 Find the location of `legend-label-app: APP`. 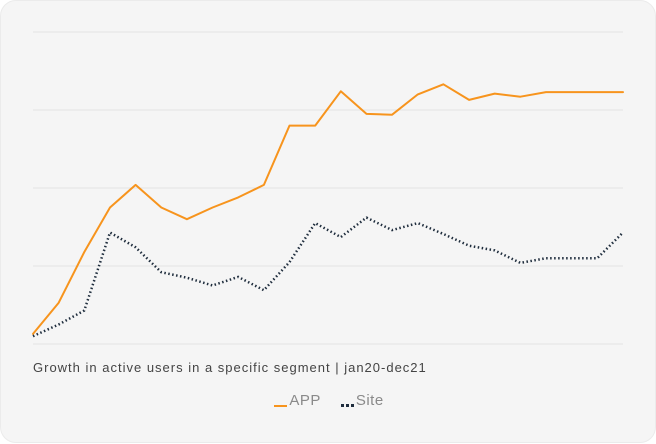

legend-label-app: APP is located at coordinates (305, 400).